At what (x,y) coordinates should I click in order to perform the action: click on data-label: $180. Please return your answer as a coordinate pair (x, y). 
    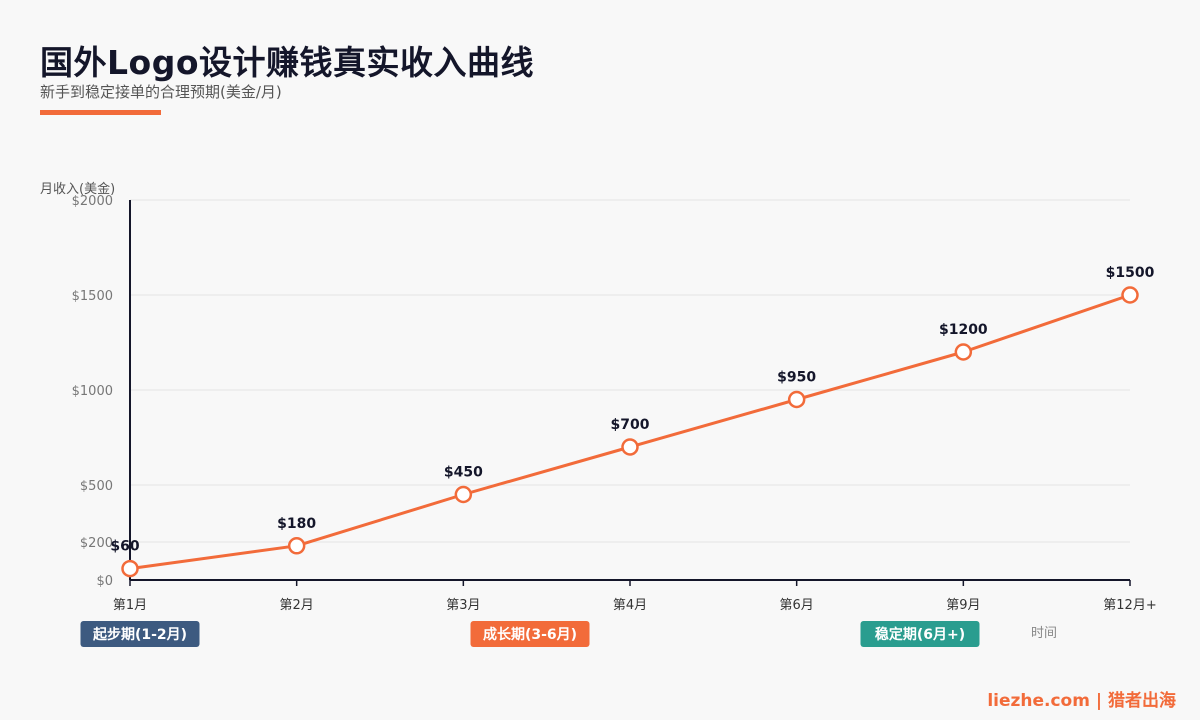
    Looking at the image, I should click on (296, 524).